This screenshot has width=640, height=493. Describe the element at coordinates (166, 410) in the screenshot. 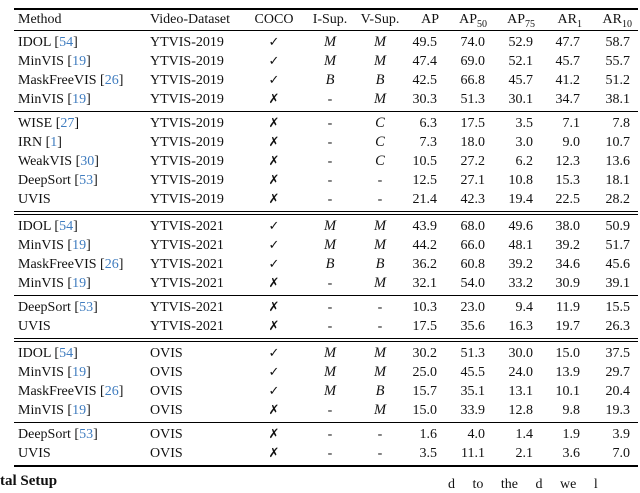

I see `dataset-cell: OVIS` at that location.